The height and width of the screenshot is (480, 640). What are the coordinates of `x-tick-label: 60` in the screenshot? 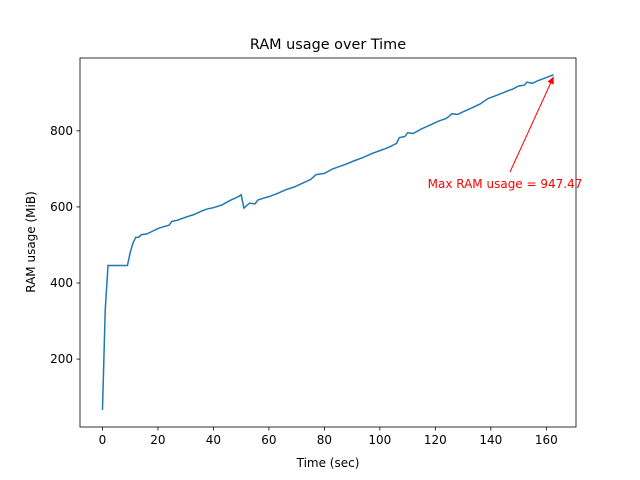 It's located at (268, 440).